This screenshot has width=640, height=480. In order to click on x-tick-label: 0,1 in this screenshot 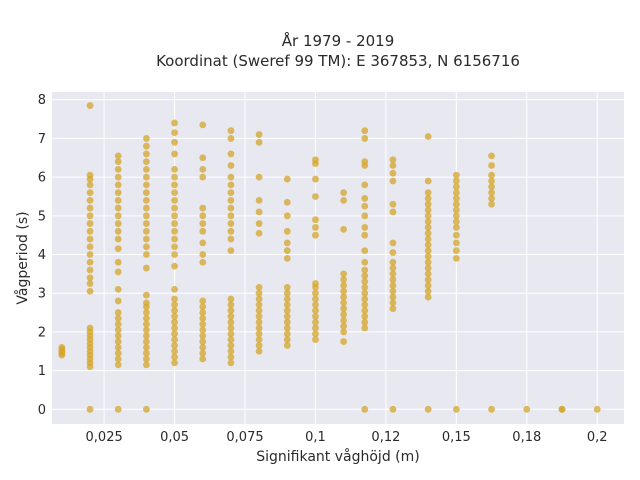, I will do `click(315, 437)`.